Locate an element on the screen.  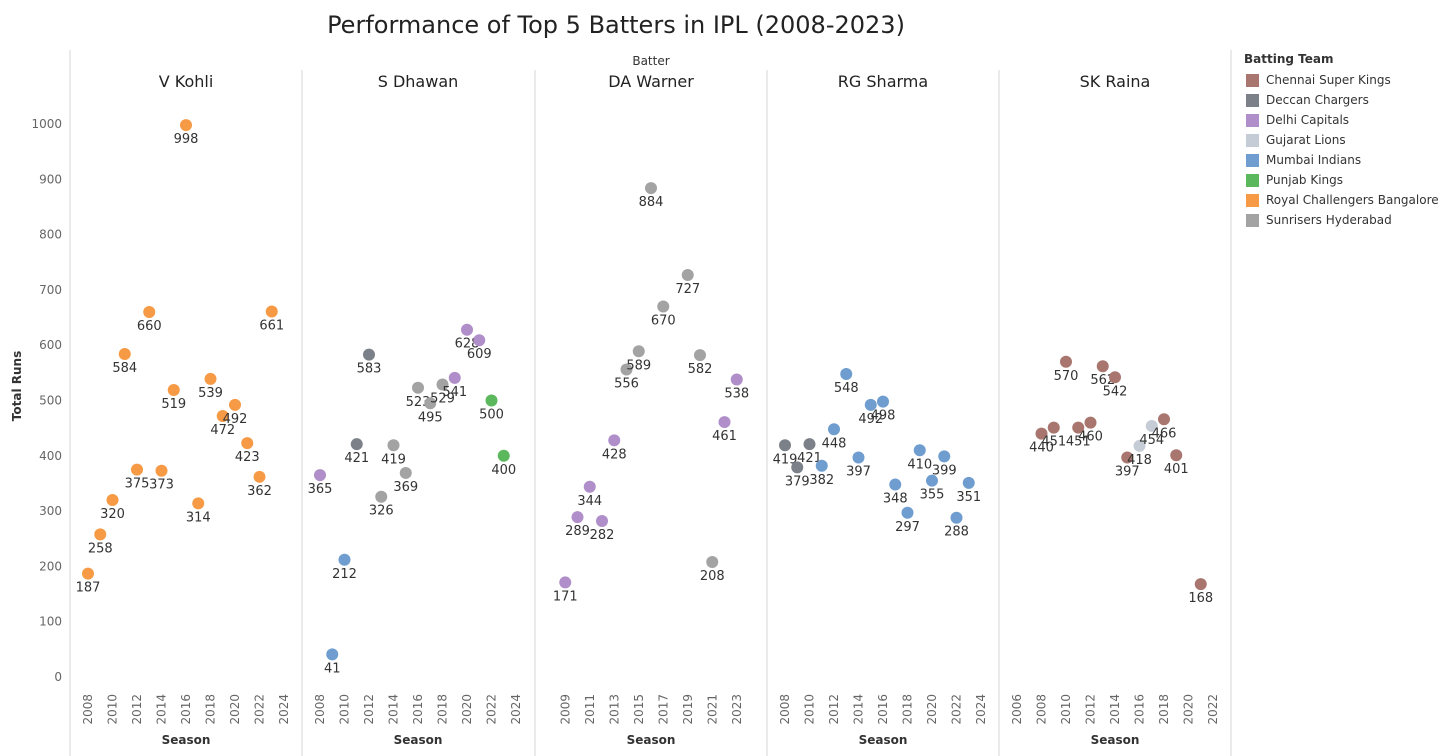
legend-item: Chennai Super Kings is located at coordinates (1340, 80).